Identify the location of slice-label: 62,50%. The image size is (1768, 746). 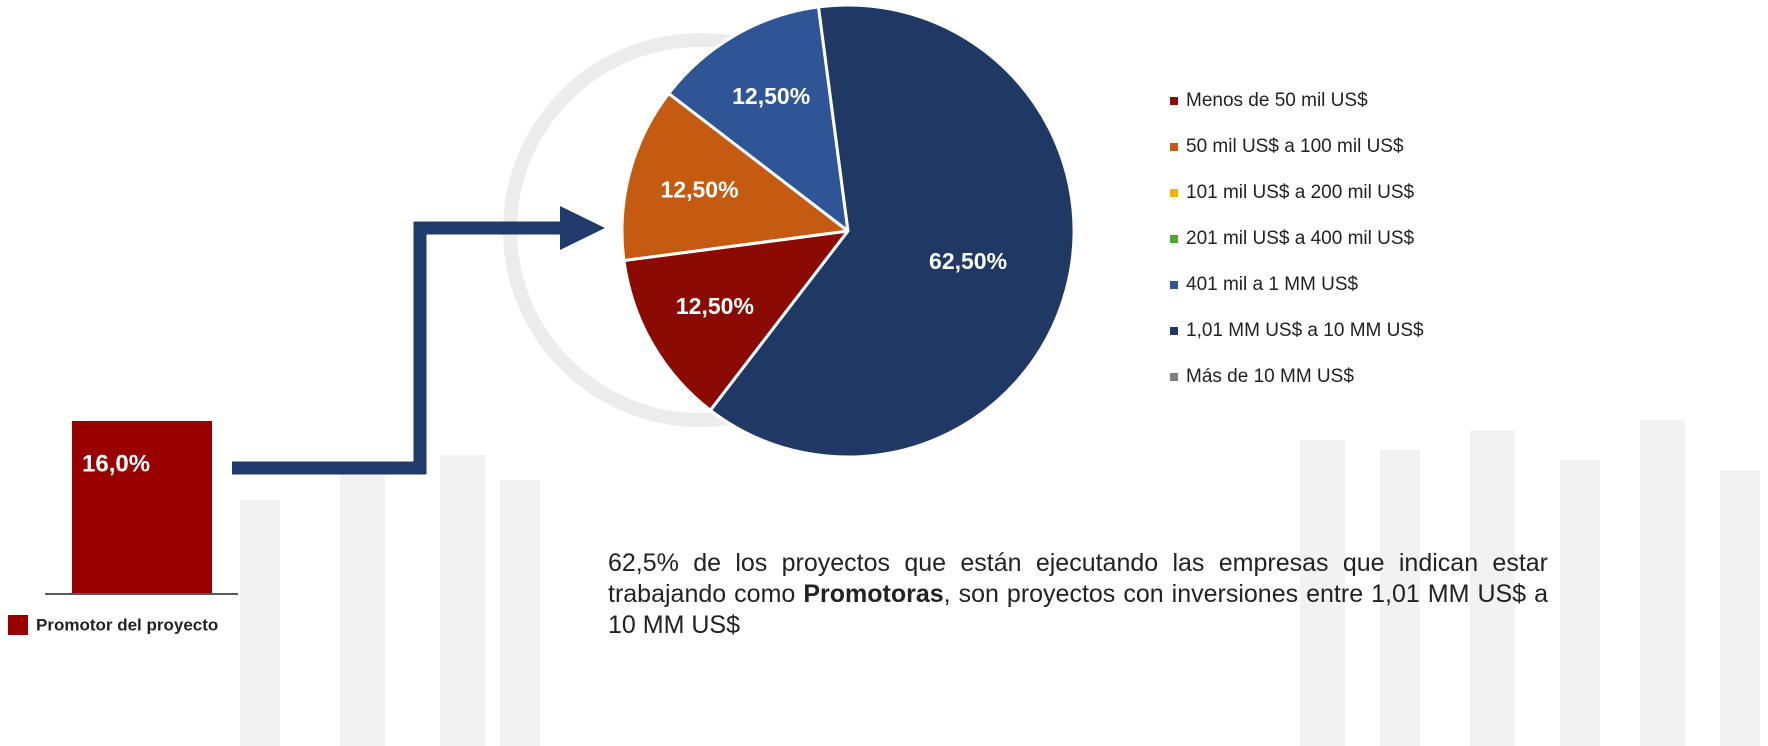
(968, 261).